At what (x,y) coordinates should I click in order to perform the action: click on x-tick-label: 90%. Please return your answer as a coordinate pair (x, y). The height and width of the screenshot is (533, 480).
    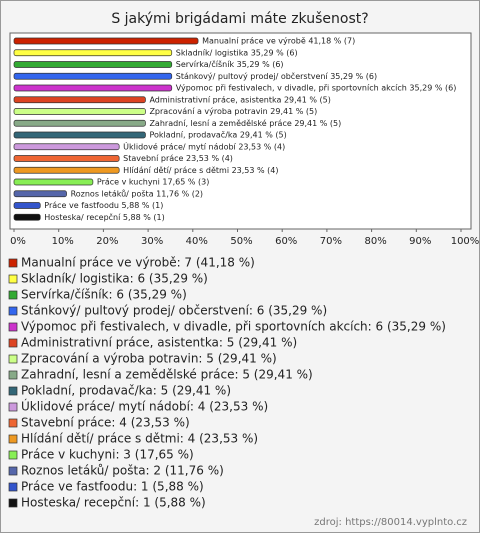
    Looking at the image, I should click on (420, 241).